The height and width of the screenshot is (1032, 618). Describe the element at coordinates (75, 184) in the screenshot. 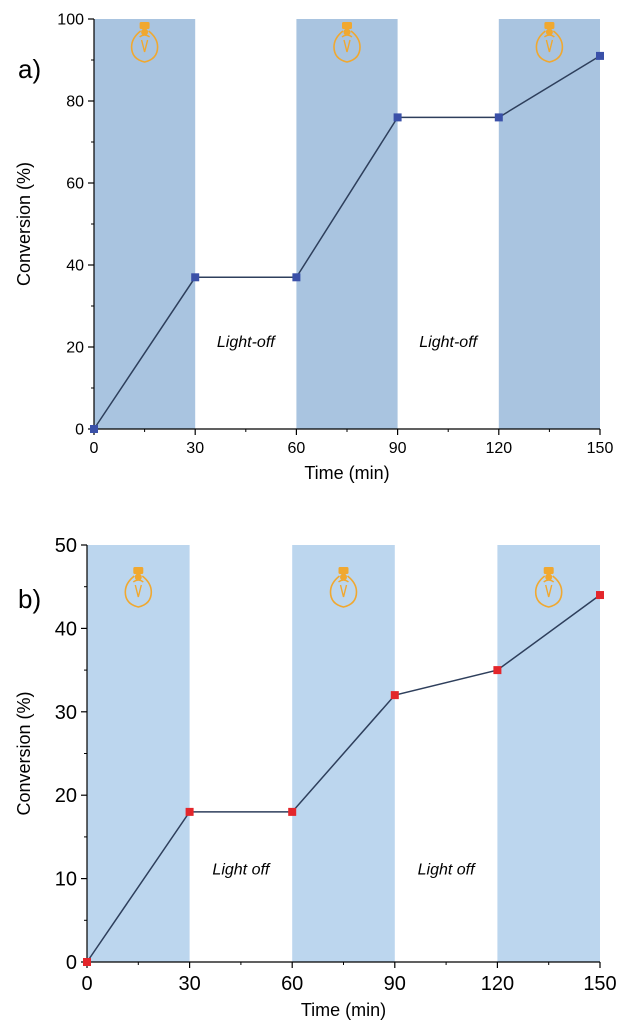

I see `y-tick-label: 60` at that location.